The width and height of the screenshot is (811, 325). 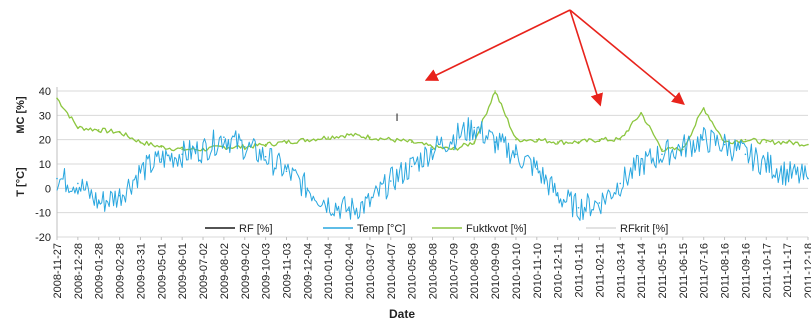 What do you see at coordinates (21, 115) in the screenshot?
I see `y-axis-label-mc: MC [%]` at bounding box center [21, 115].